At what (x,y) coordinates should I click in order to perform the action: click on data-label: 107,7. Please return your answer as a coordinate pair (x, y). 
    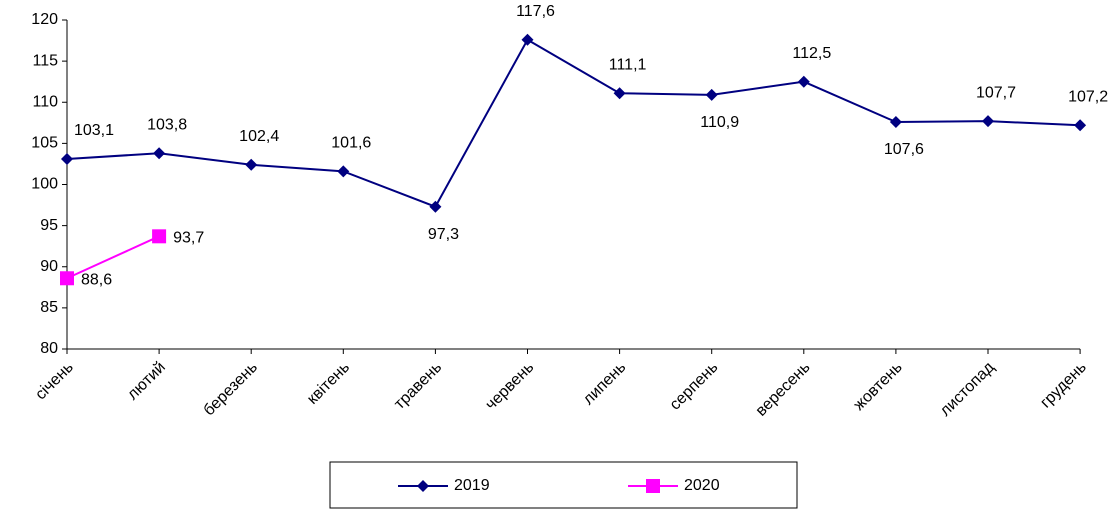
    Looking at the image, I should click on (996, 92).